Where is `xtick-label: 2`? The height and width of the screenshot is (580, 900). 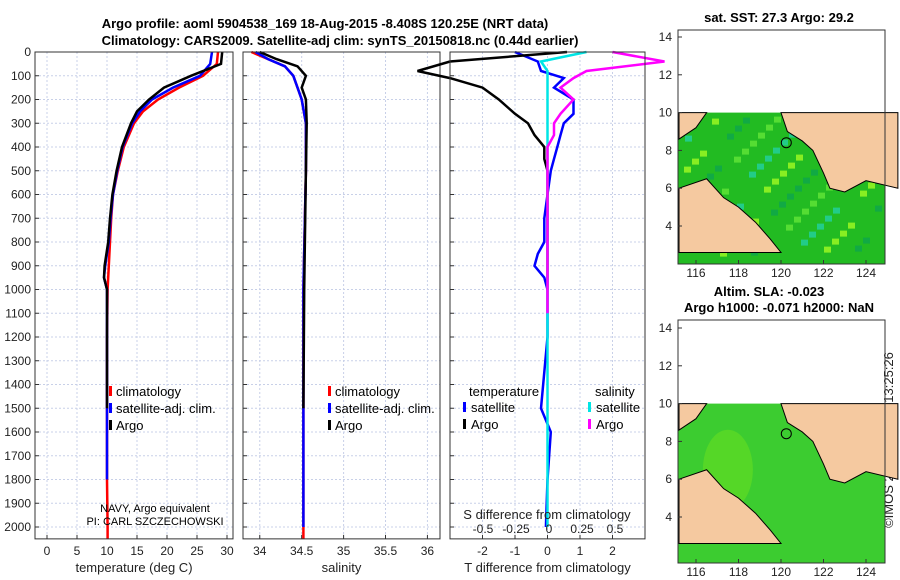 xtick-label: 2 is located at coordinates (612, 551).